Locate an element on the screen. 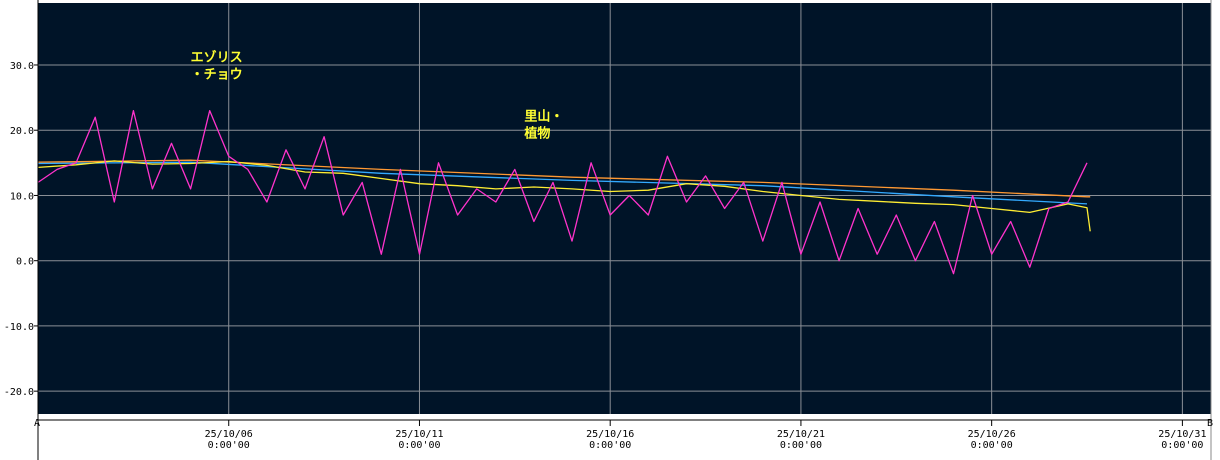  x-tick-date: 25/10/21 is located at coordinates (801, 434).